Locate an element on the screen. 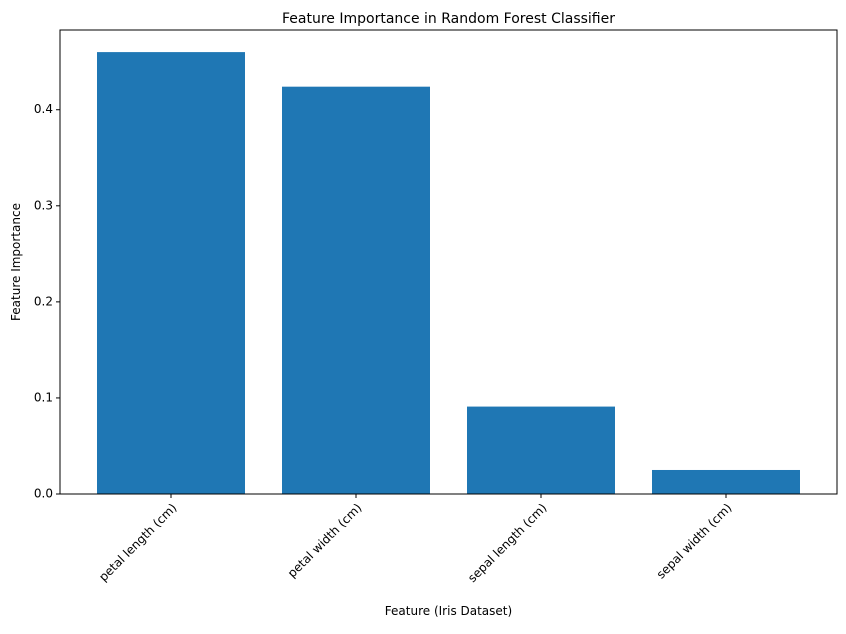 The image size is (846, 634). y-tick-label: 0.4 is located at coordinates (43, 109).